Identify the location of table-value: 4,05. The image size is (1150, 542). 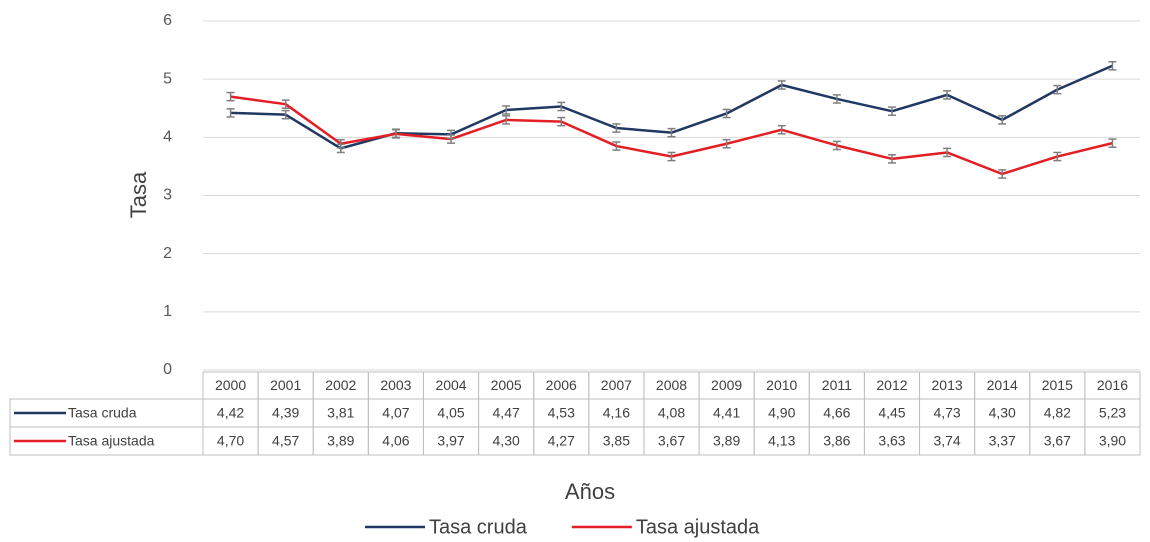
(450, 413).